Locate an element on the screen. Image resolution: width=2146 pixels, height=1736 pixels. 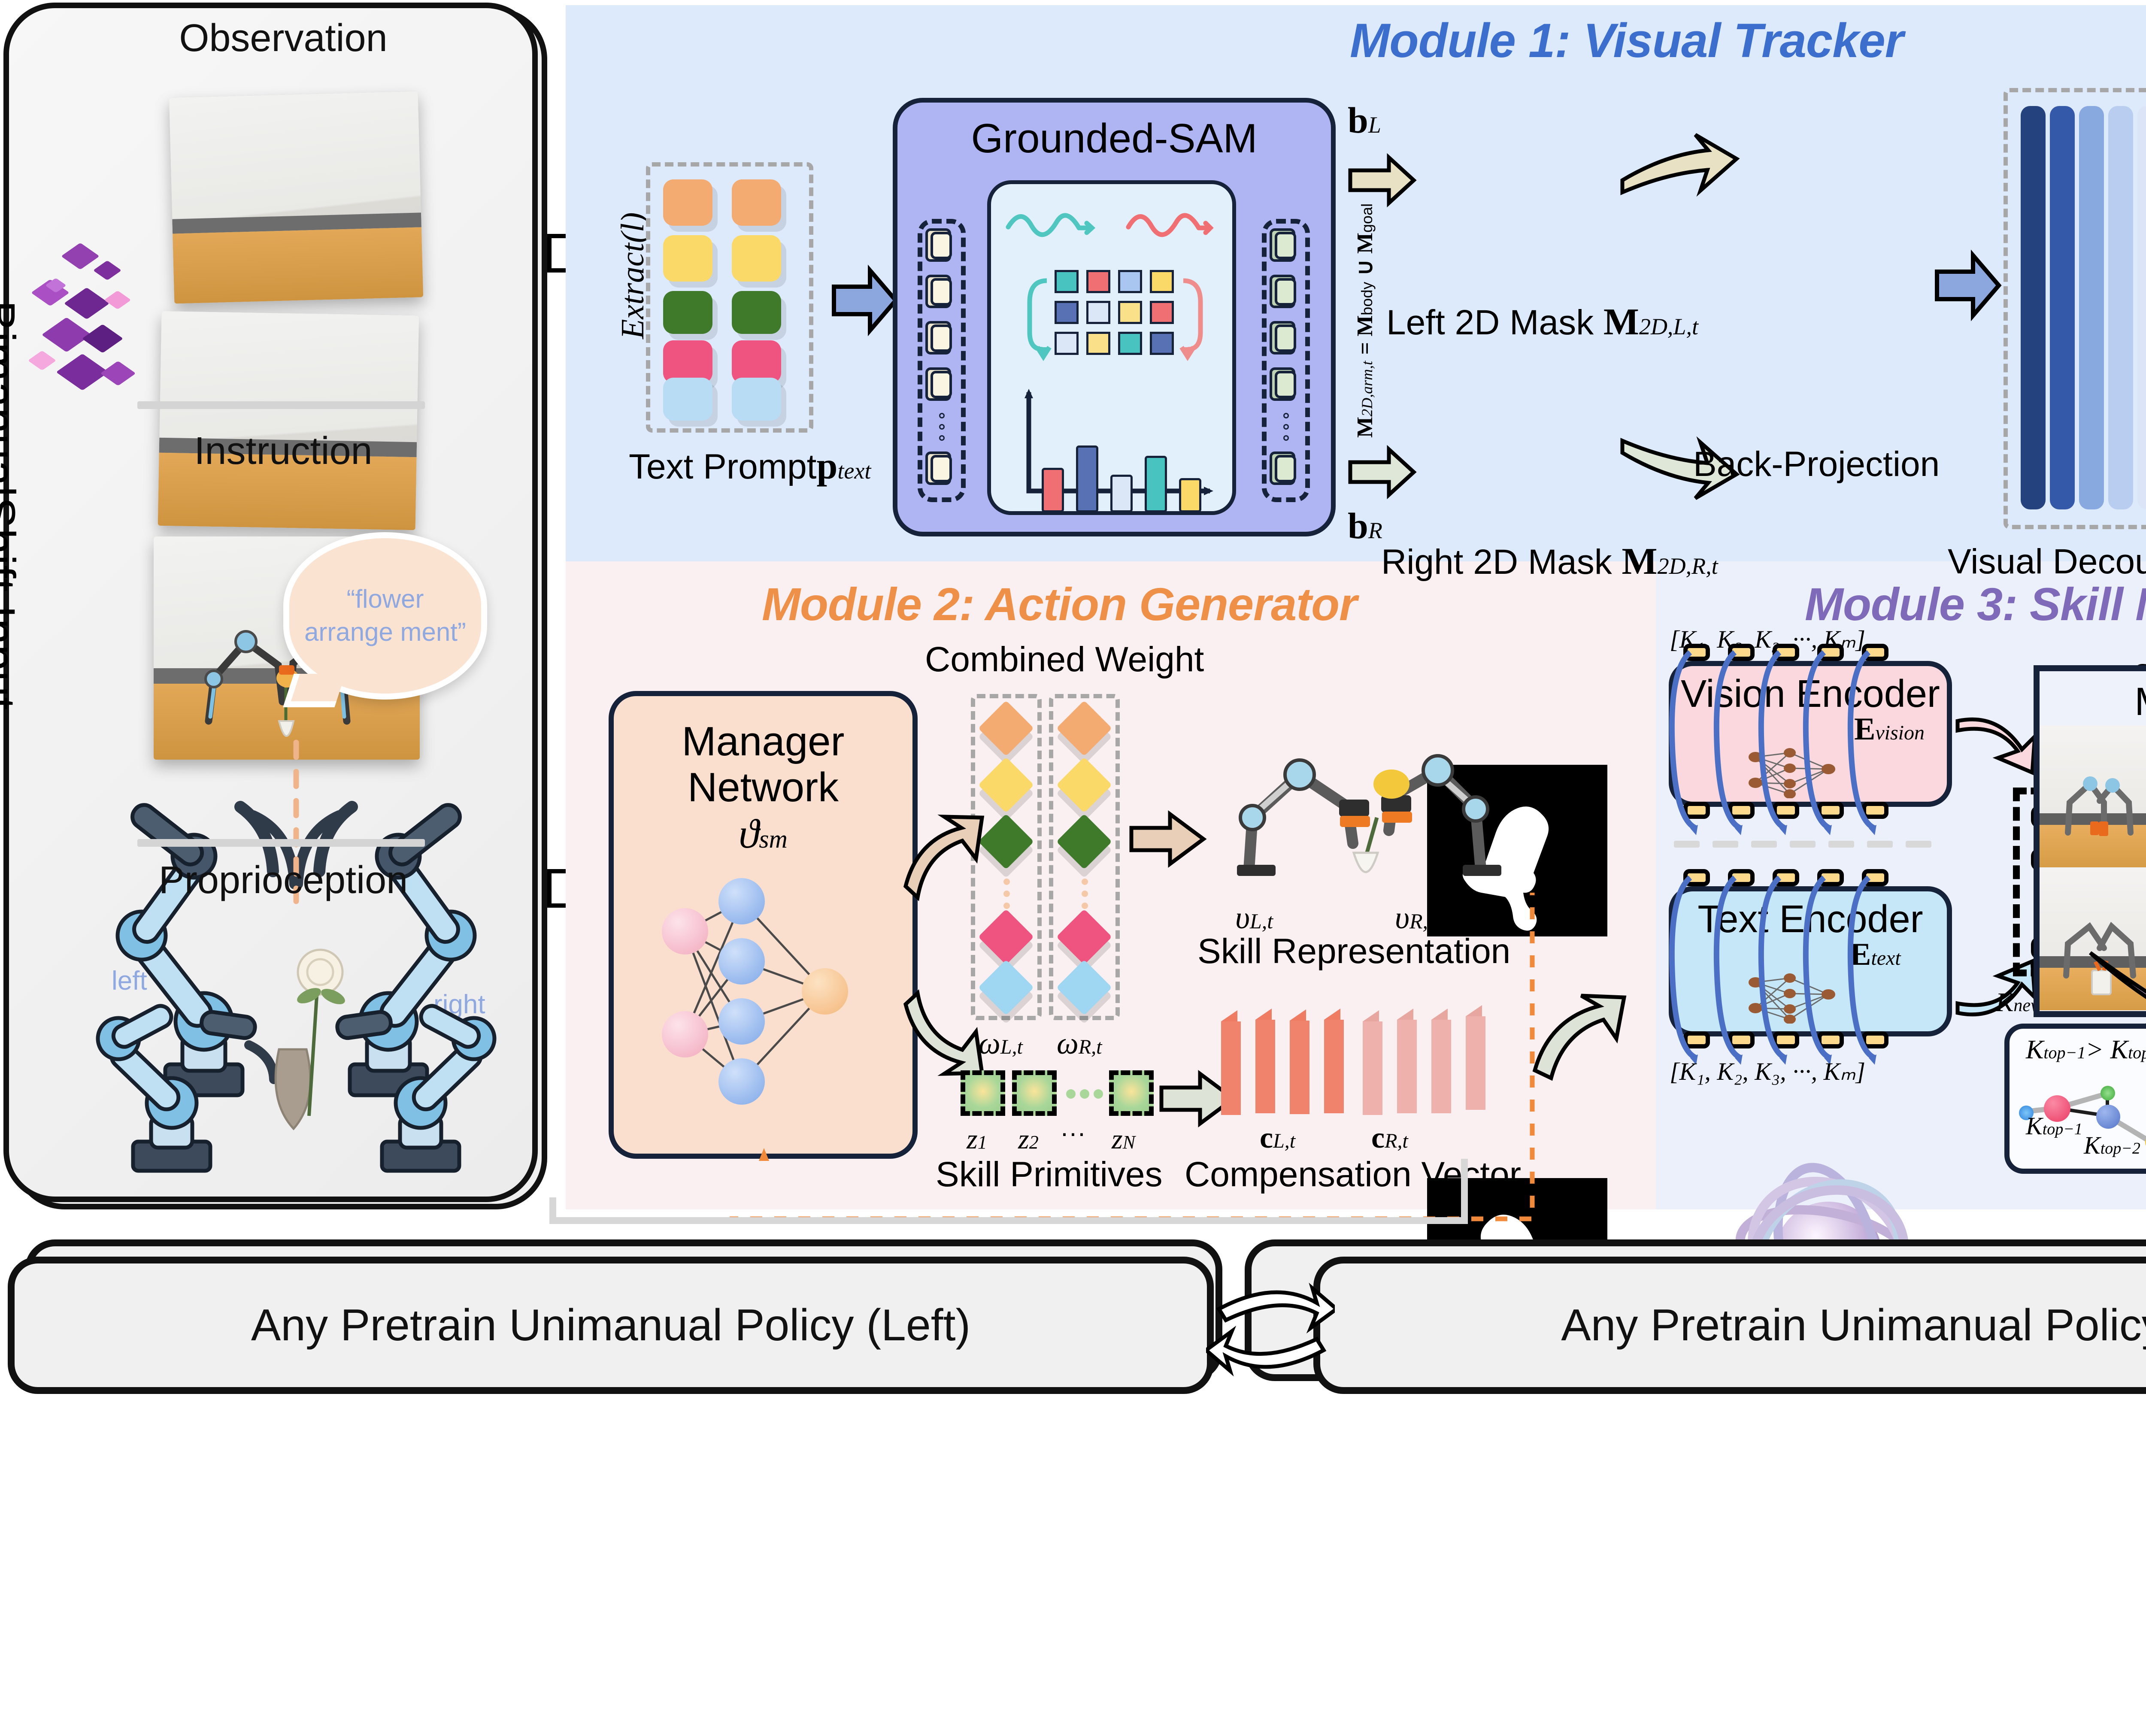
skill-primitives-label: Skill Primitives is located at coordinates (1050, 1174).